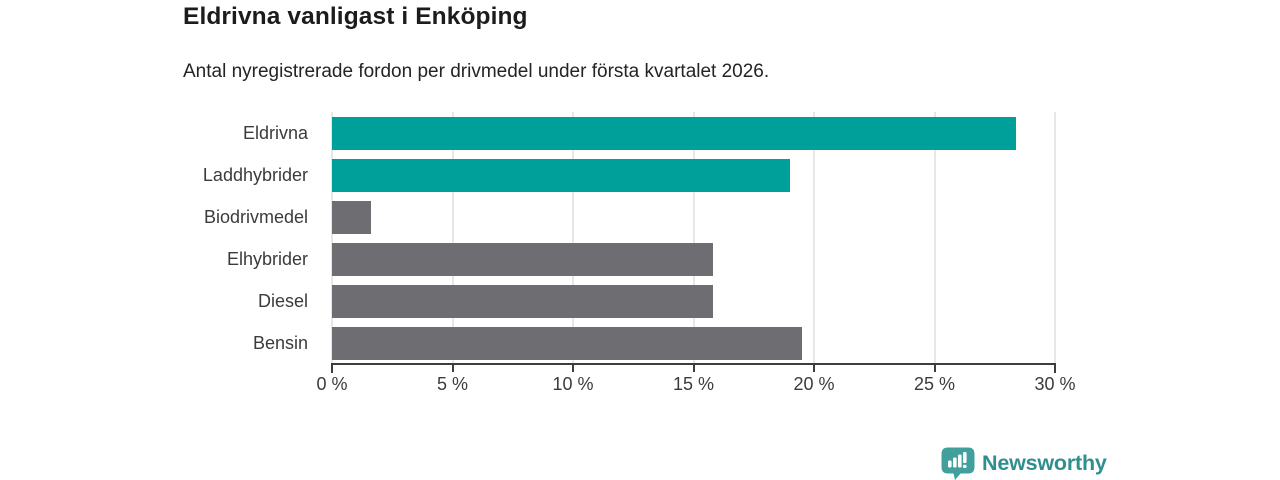 The image size is (1280, 480). What do you see at coordinates (351, 217) in the screenshot?
I see `bar-biodrivmedel` at bounding box center [351, 217].